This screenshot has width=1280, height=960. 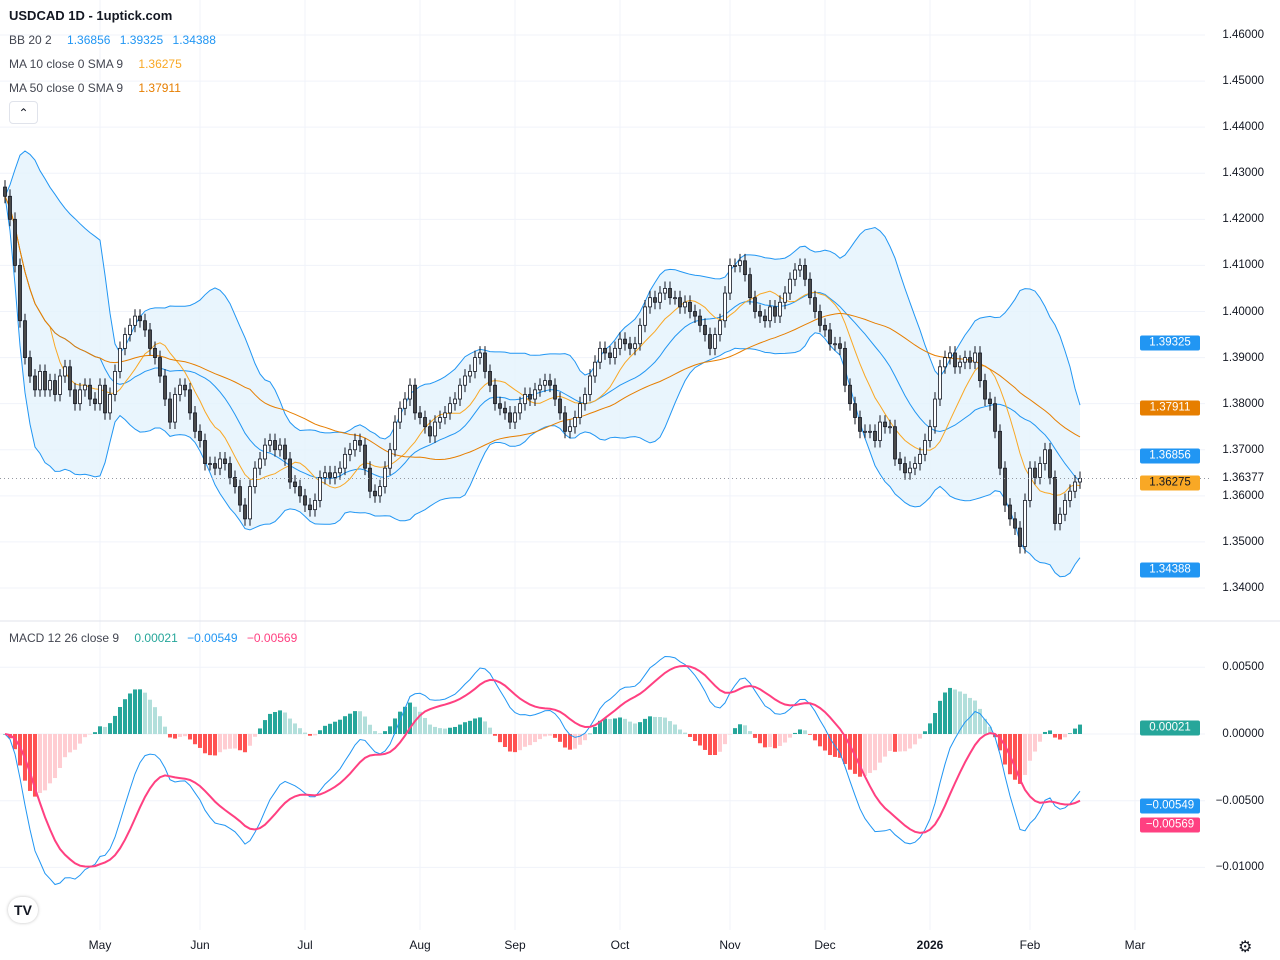 What do you see at coordinates (1243, 588) in the screenshot?
I see `price-tick-label: 1.34000` at bounding box center [1243, 588].